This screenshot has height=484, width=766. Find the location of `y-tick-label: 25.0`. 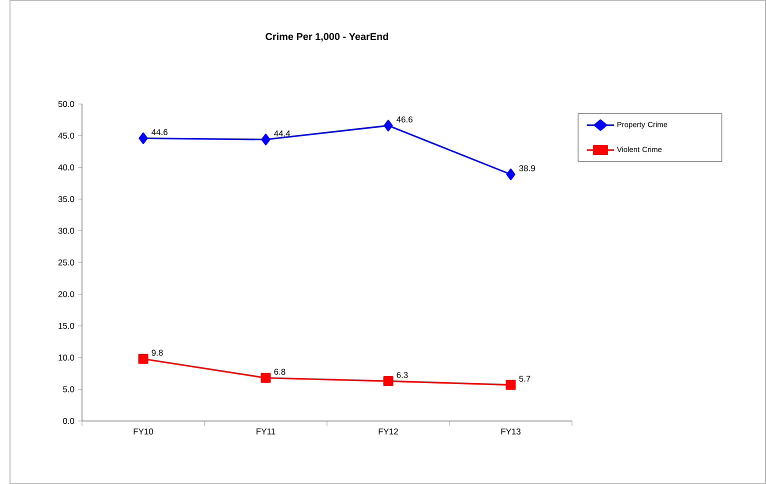

y-tick-label: 25.0 is located at coordinates (66, 263).